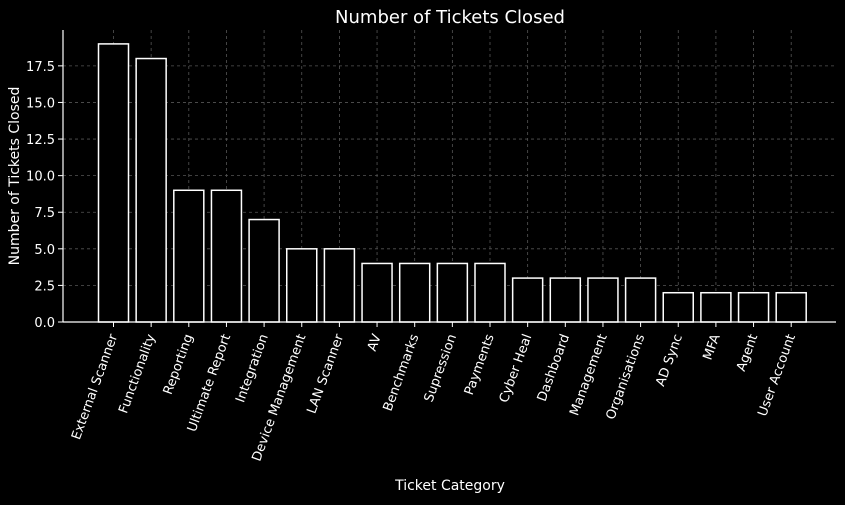 Image resolution: width=845 pixels, height=505 pixels. What do you see at coordinates (669, 360) in the screenshot?
I see `x-tick-label: AD Sync` at bounding box center [669, 360].